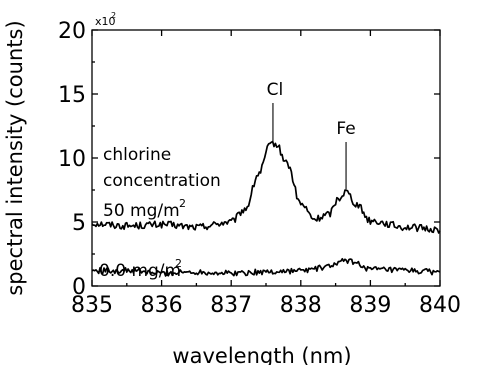 The height and width of the screenshot is (365, 494). What do you see at coordinates (266, 305) in the screenshot?
I see `x-tick-labels: 835 836 837 838 839 840` at bounding box center [266, 305].